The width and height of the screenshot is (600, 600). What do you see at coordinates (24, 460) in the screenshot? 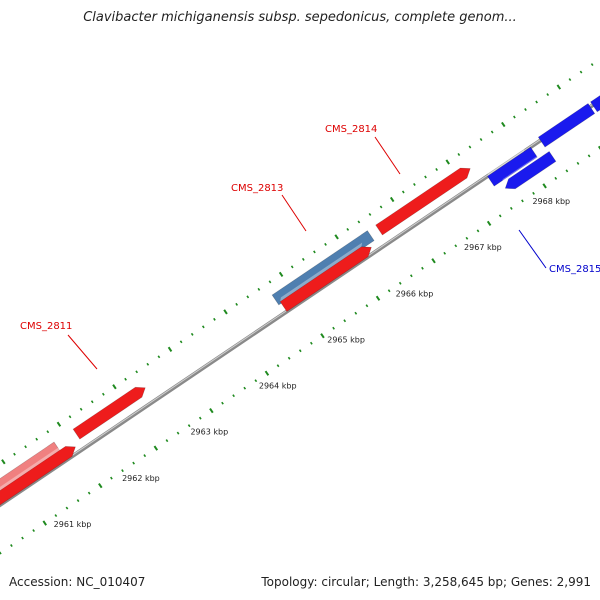
I see `gene-block-pink-bevel` at bounding box center [24, 460].